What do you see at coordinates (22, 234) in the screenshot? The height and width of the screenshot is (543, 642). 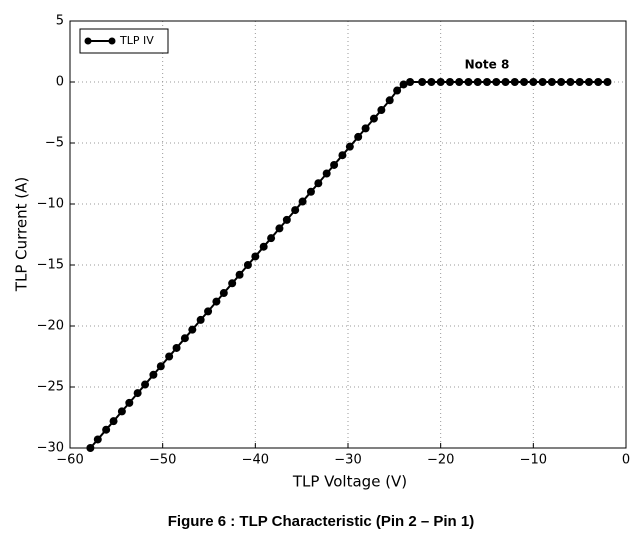 I see `y-axis-label: TLP Current (A)` at bounding box center [22, 234].